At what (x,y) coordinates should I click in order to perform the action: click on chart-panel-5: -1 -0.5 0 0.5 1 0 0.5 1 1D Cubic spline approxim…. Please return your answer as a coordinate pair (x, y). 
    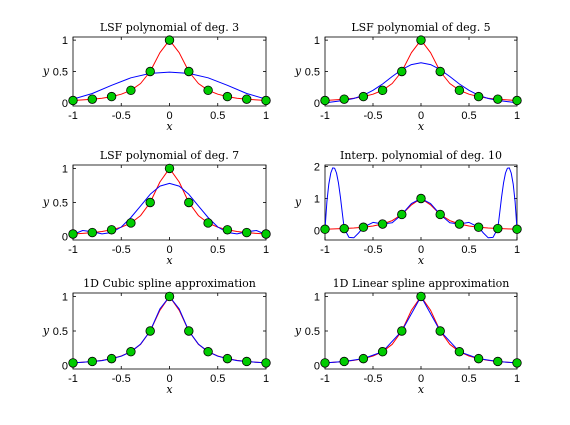
    Looking at the image, I should click on (156, 336).